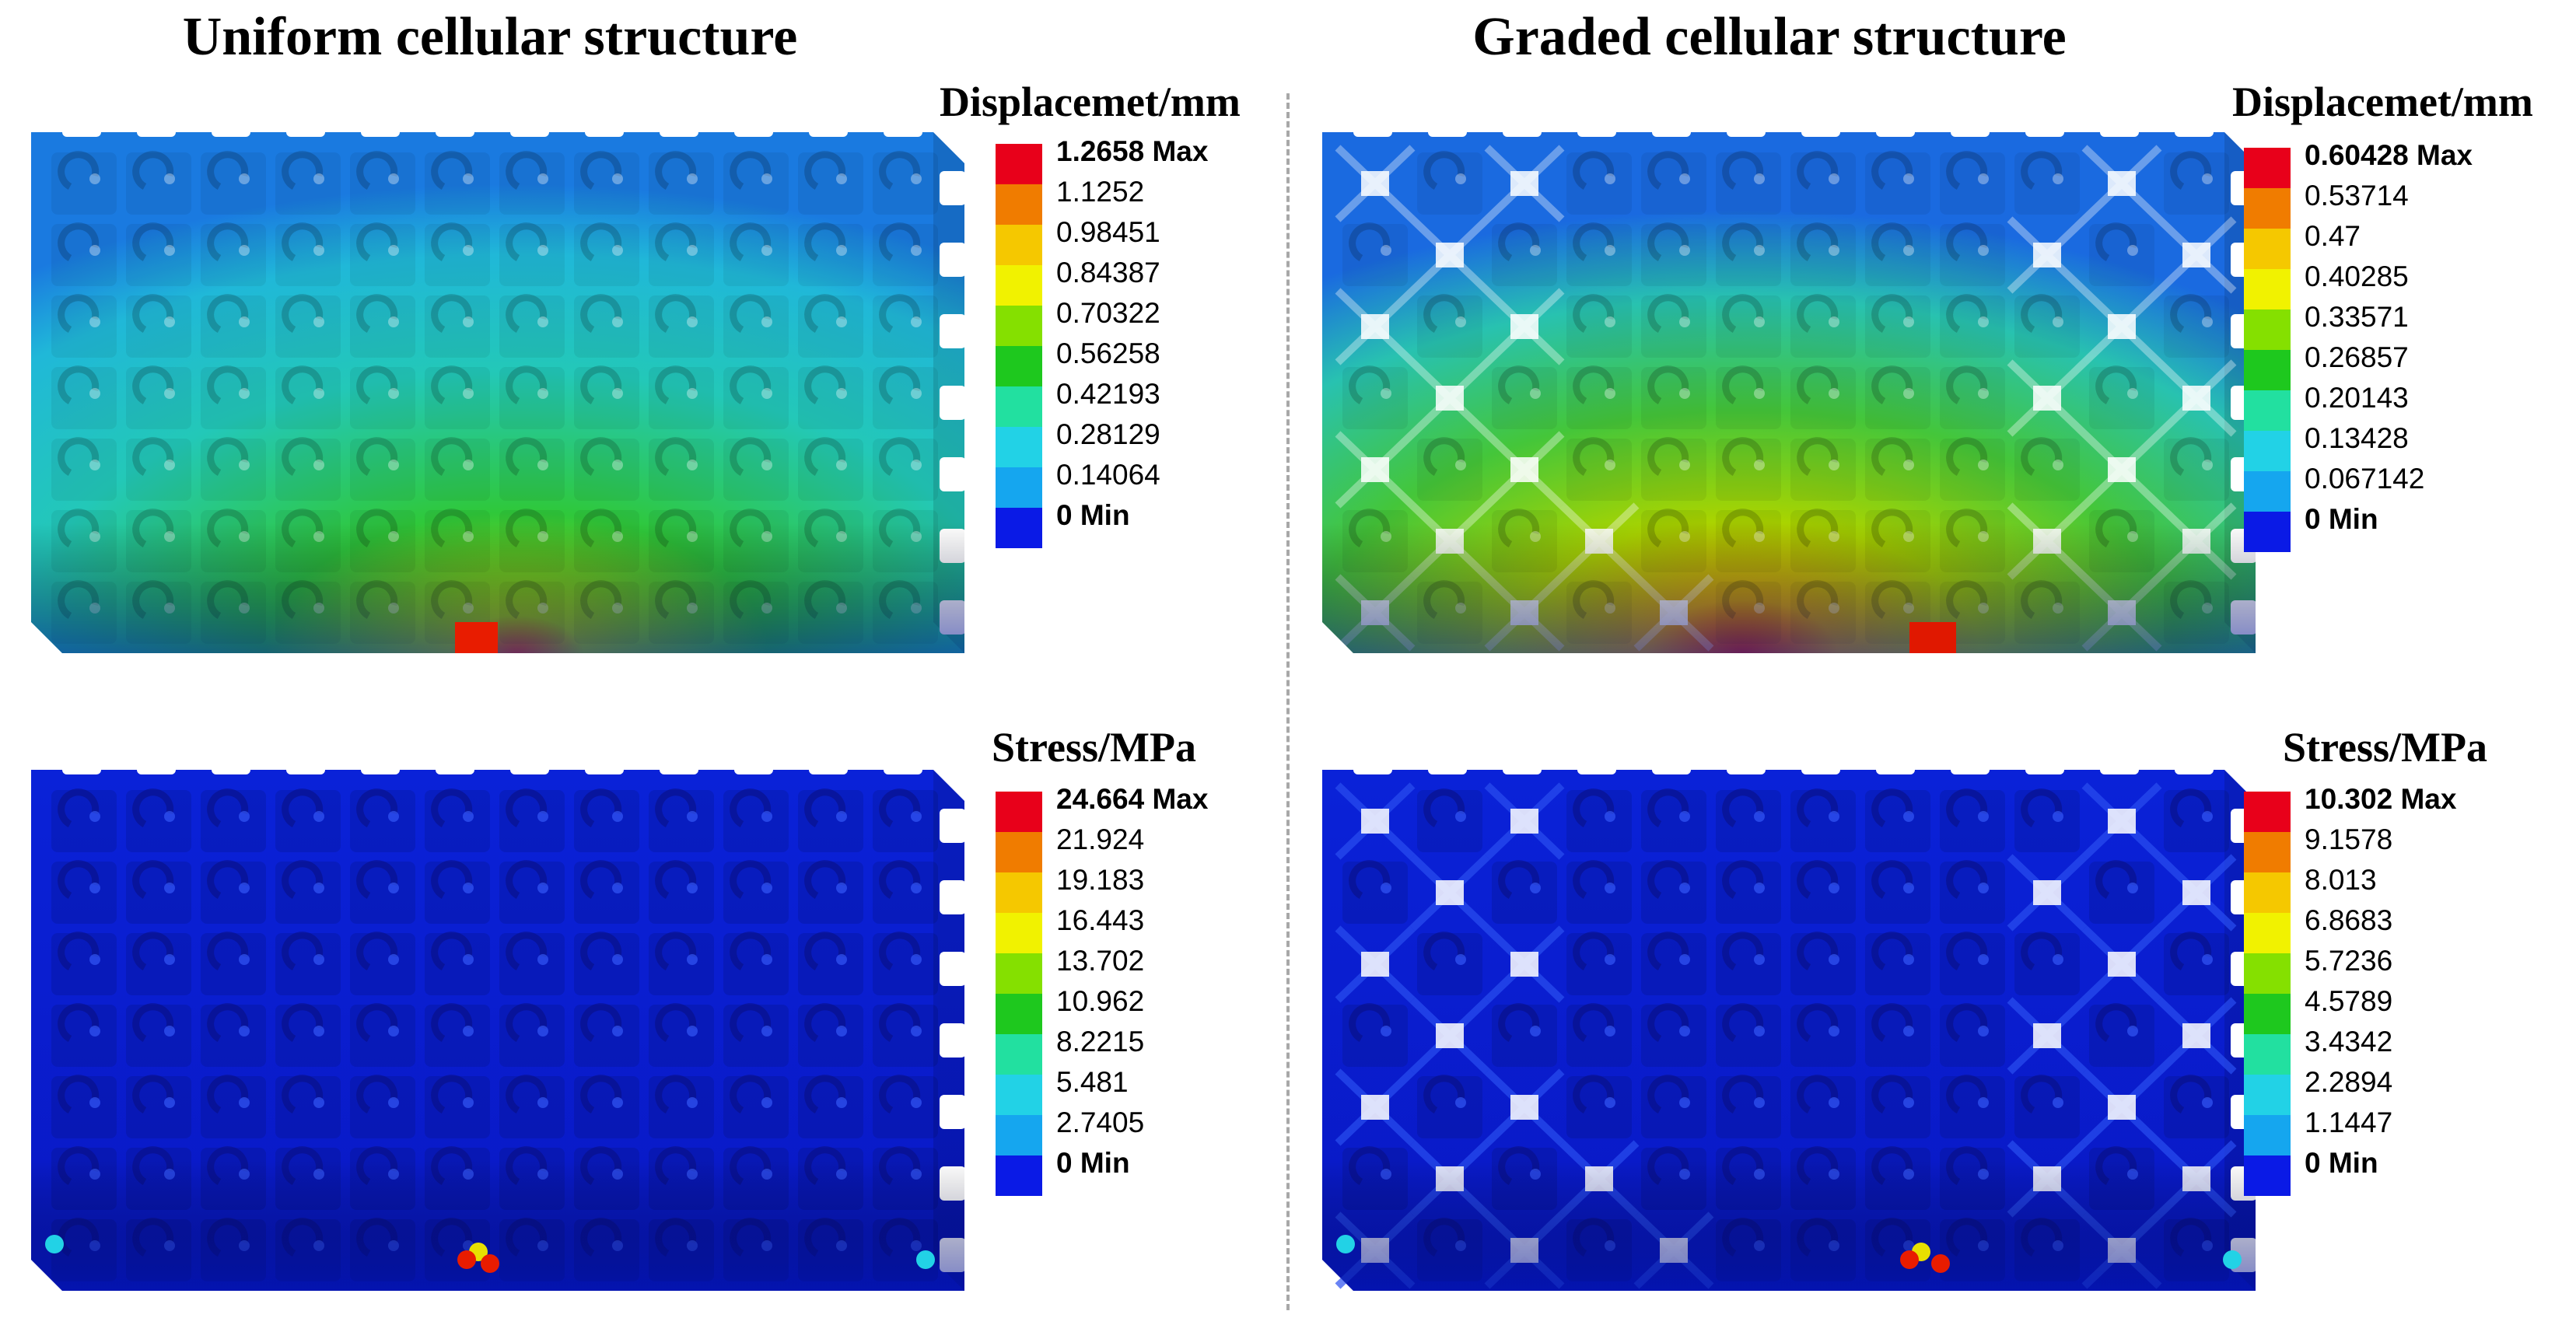  I want to click on legend-label: 3.4342, so click(2349, 1042).